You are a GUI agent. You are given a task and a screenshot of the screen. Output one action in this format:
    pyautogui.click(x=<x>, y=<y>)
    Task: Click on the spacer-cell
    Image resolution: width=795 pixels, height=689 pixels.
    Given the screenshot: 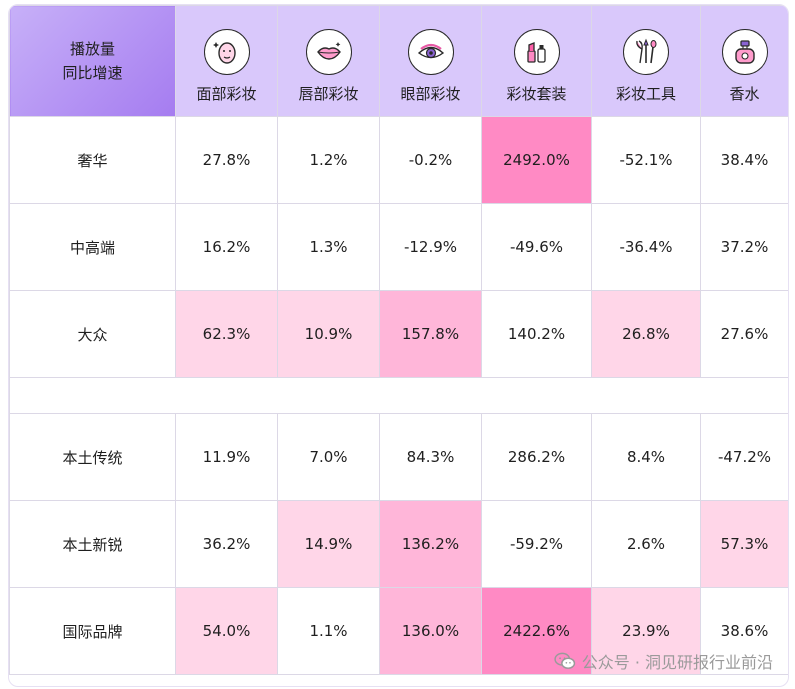 What is the action you would take?
    pyautogui.click(x=398, y=395)
    